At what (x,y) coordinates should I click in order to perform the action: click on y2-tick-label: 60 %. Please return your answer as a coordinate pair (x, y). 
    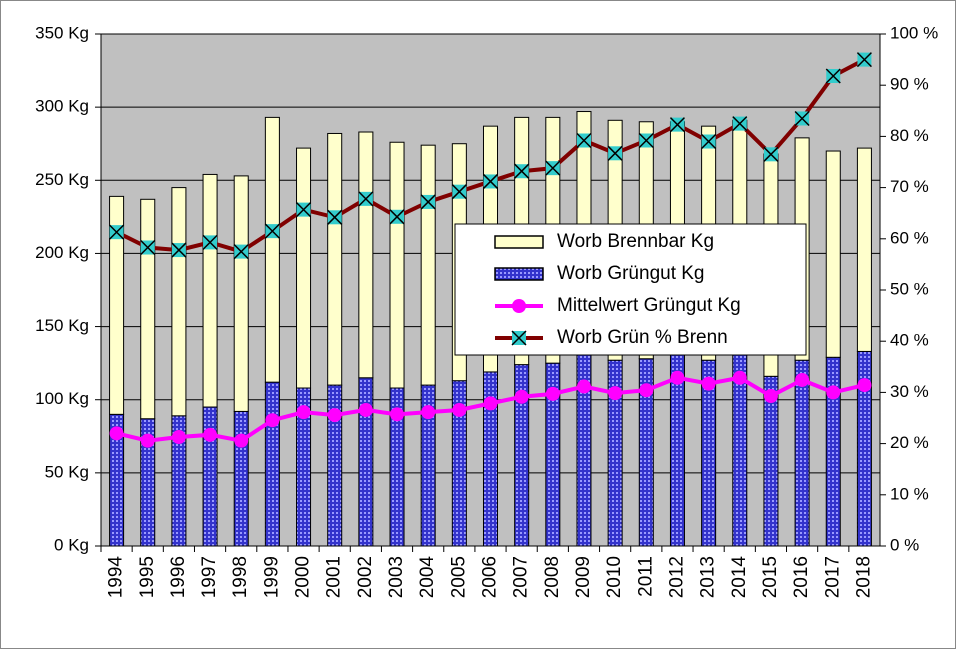
    Looking at the image, I should click on (909, 237).